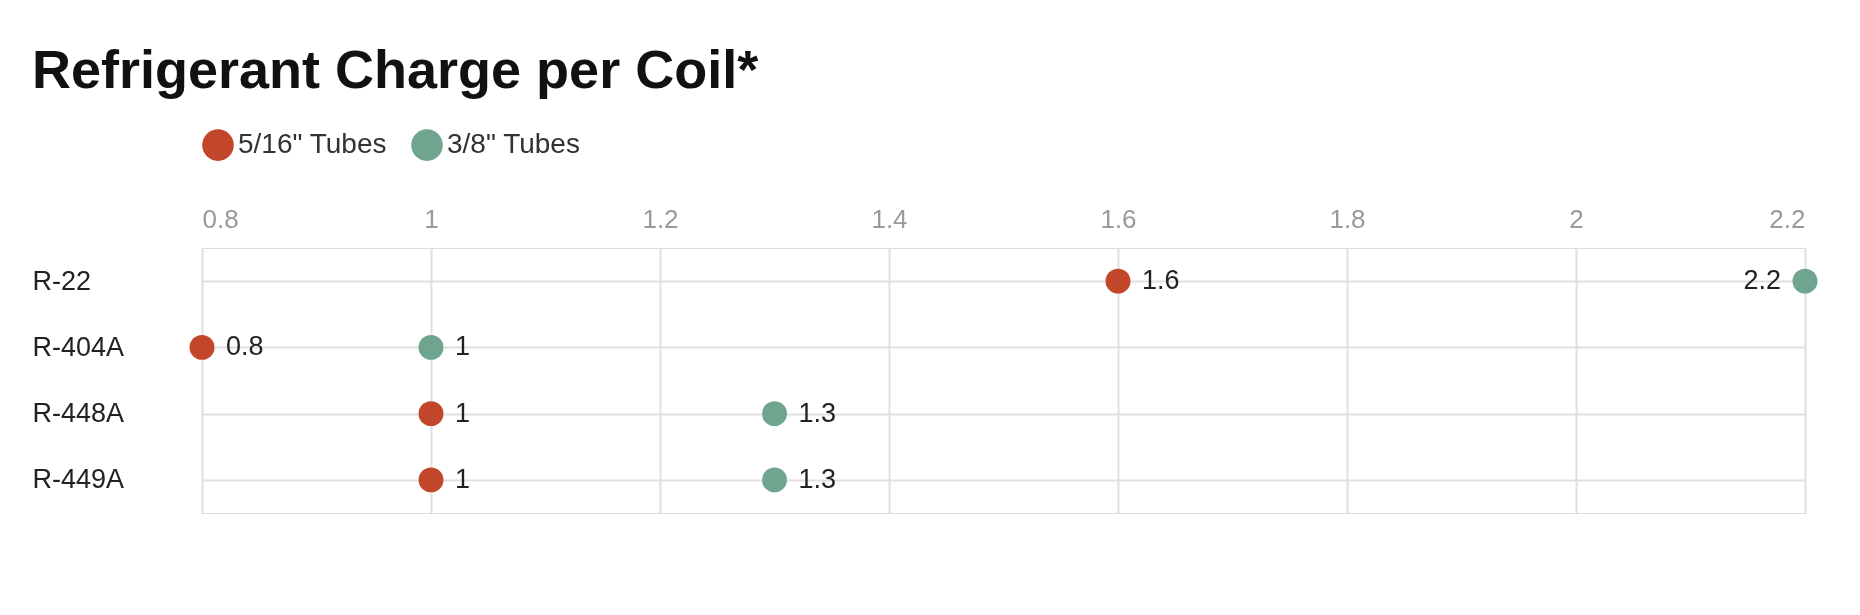 This screenshot has width=1860, height=615. Describe the element at coordinates (660, 218) in the screenshot. I see `x-tick-label: 1.2` at that location.